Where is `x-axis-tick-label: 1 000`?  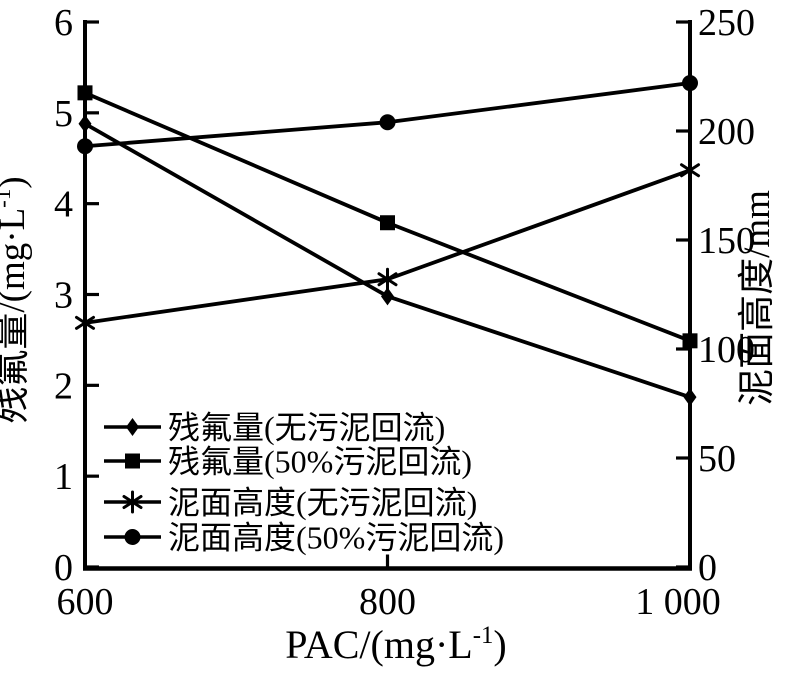
x-axis-tick-label: 1 000 is located at coordinates (678, 602).